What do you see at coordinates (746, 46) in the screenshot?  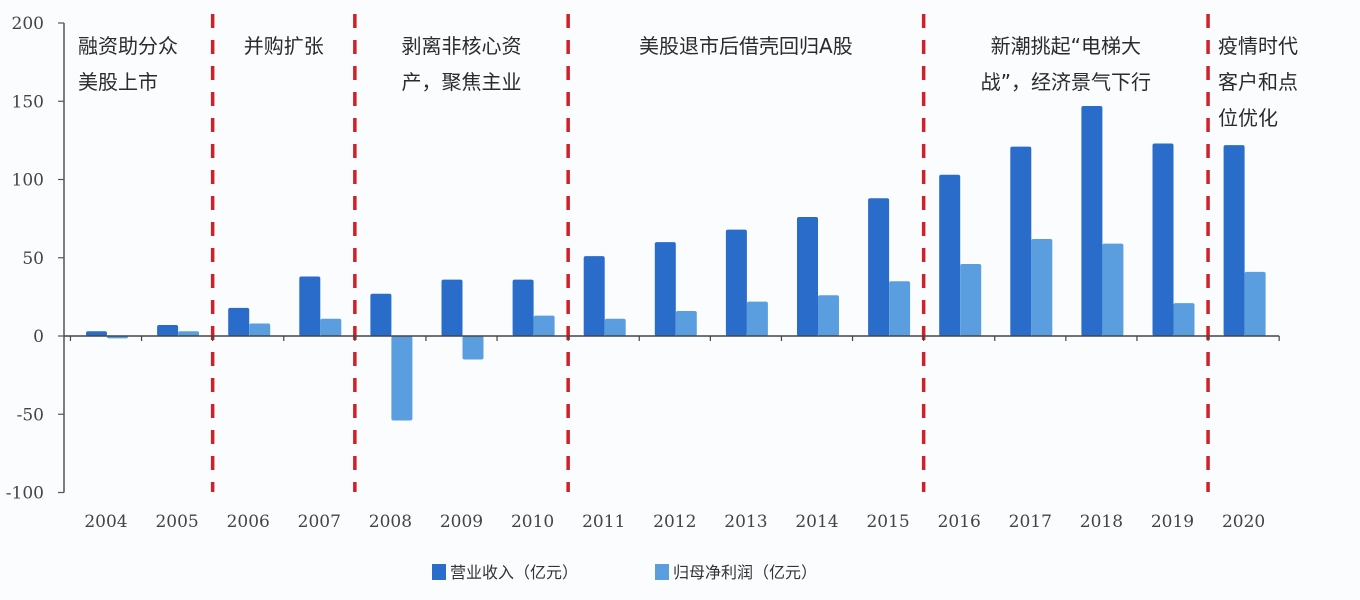 I see `era-label: 美股退市后借壳回归A股` at bounding box center [746, 46].